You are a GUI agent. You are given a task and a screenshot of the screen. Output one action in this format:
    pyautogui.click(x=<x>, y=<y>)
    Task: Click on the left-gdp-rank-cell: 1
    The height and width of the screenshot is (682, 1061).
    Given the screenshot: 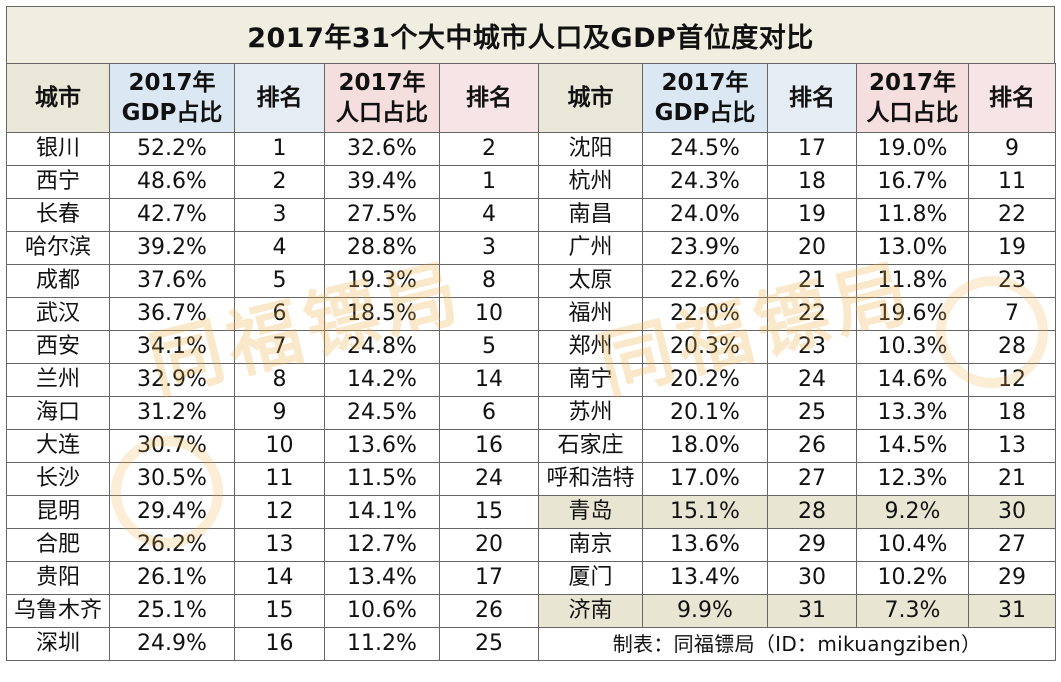 What is the action you would take?
    pyautogui.click(x=279, y=149)
    